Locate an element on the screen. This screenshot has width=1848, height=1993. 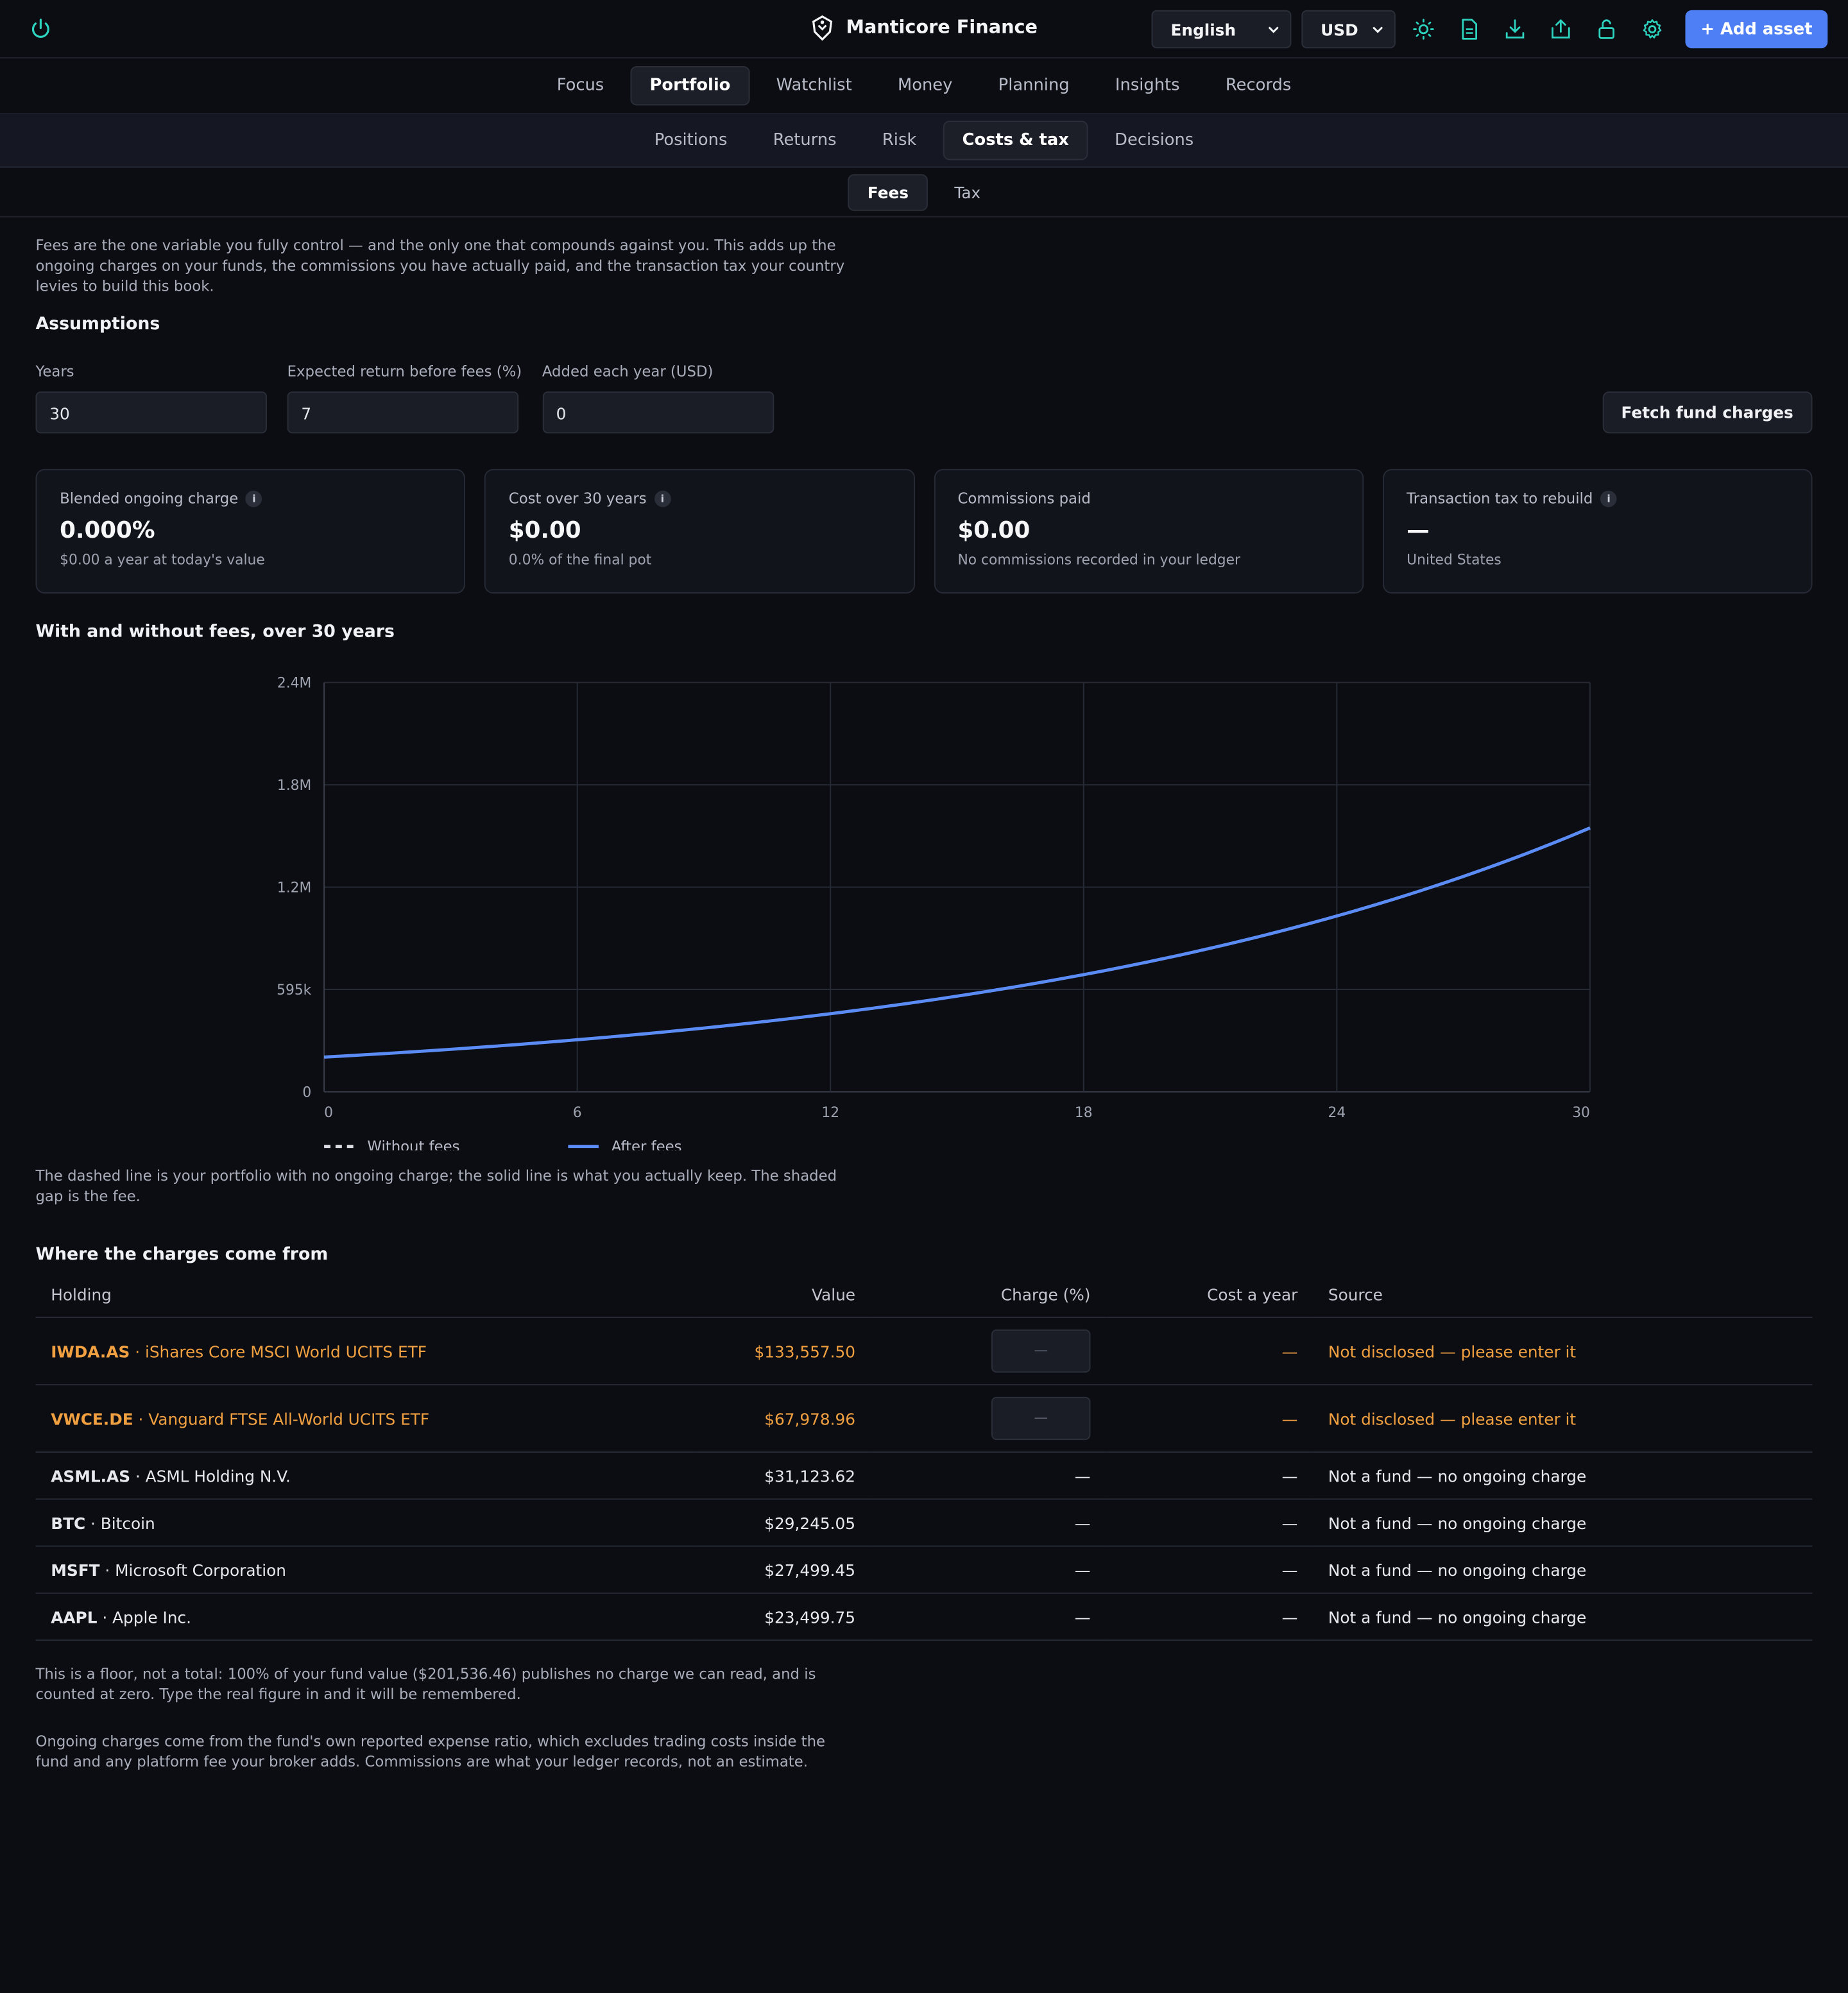
card-value: — is located at coordinates (1419, 530).